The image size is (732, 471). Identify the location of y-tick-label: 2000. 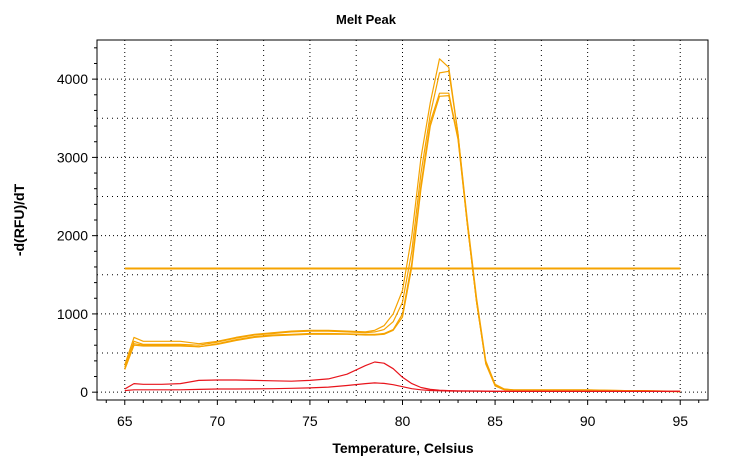
(72, 236).